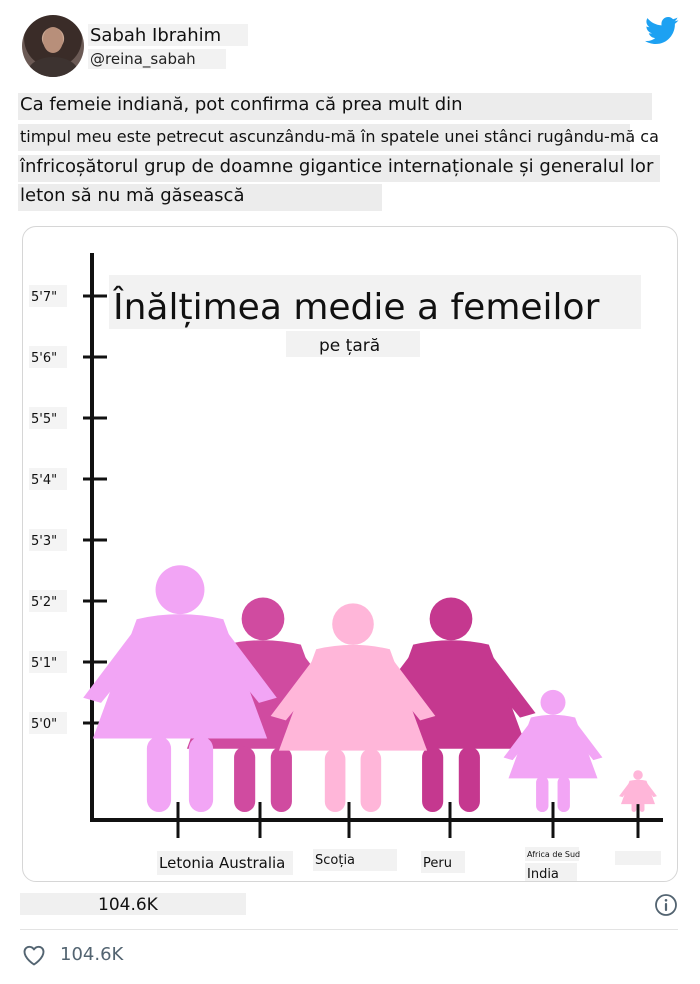  Describe the element at coordinates (156, 35) in the screenshot. I see `author-name: Sabah Ibrahim` at that location.